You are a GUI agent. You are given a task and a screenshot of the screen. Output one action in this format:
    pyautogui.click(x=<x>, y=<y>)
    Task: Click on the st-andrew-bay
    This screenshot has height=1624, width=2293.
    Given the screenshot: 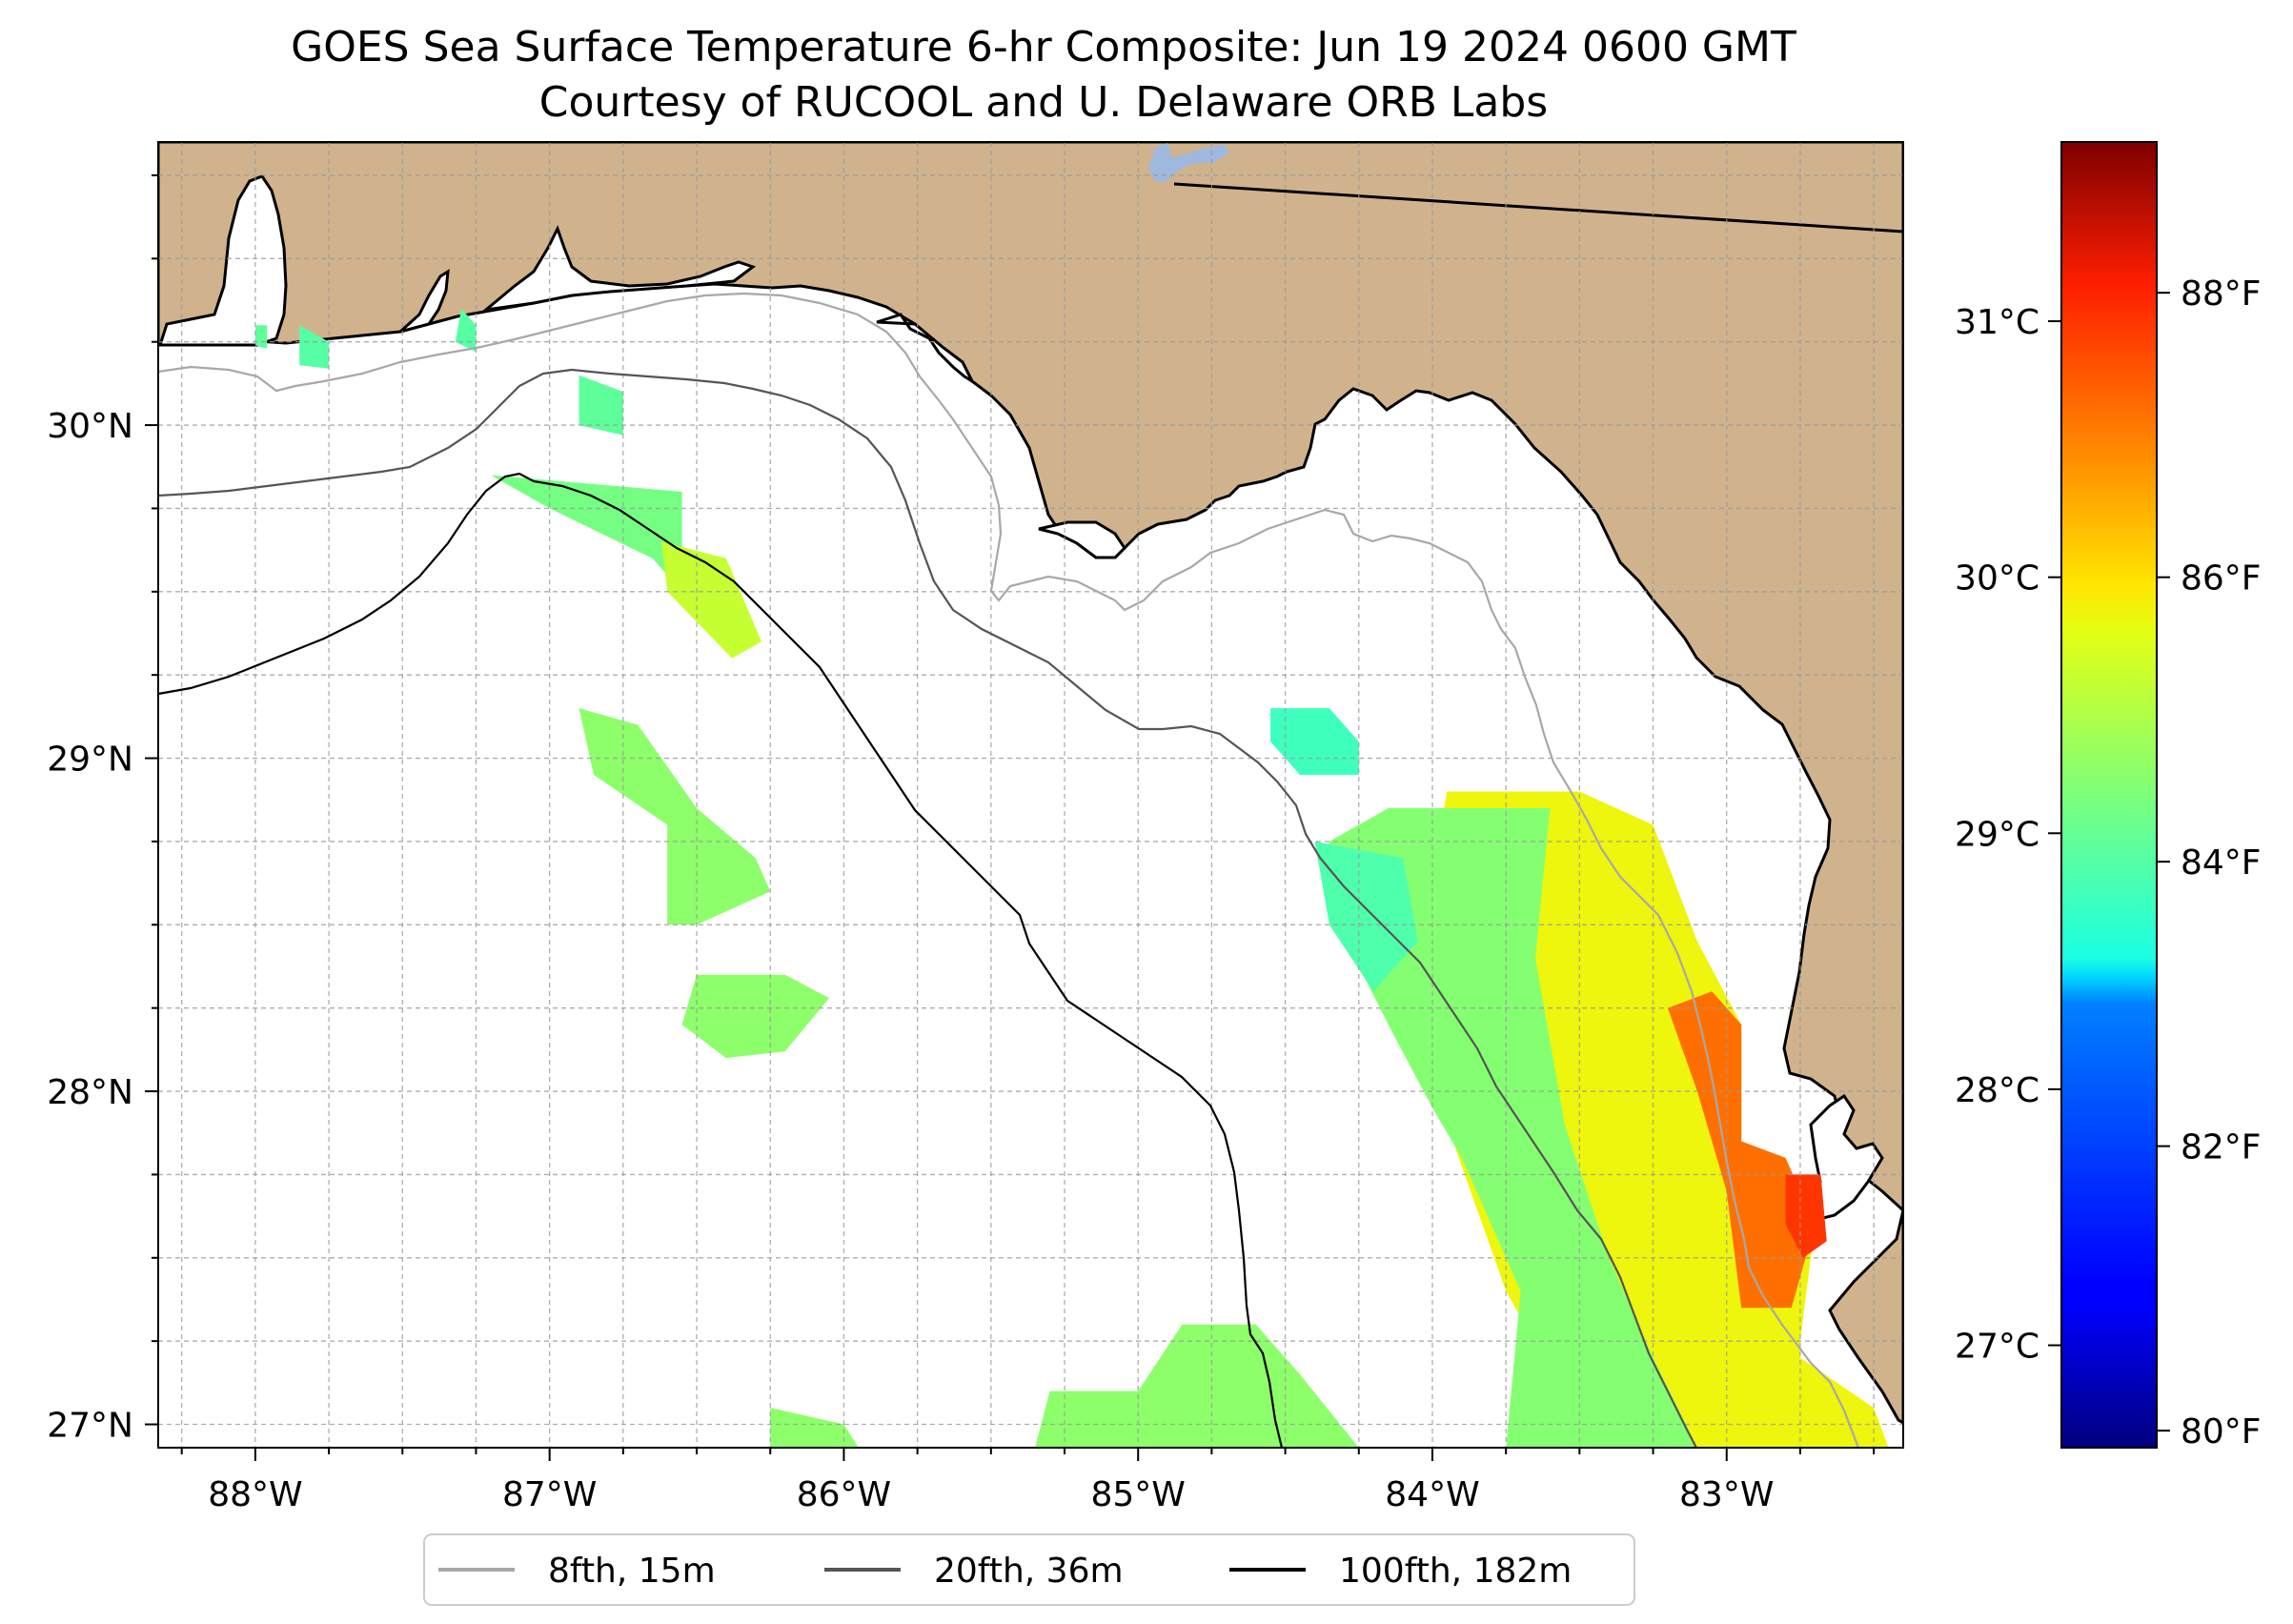 What is the action you would take?
    pyautogui.click(x=926, y=349)
    